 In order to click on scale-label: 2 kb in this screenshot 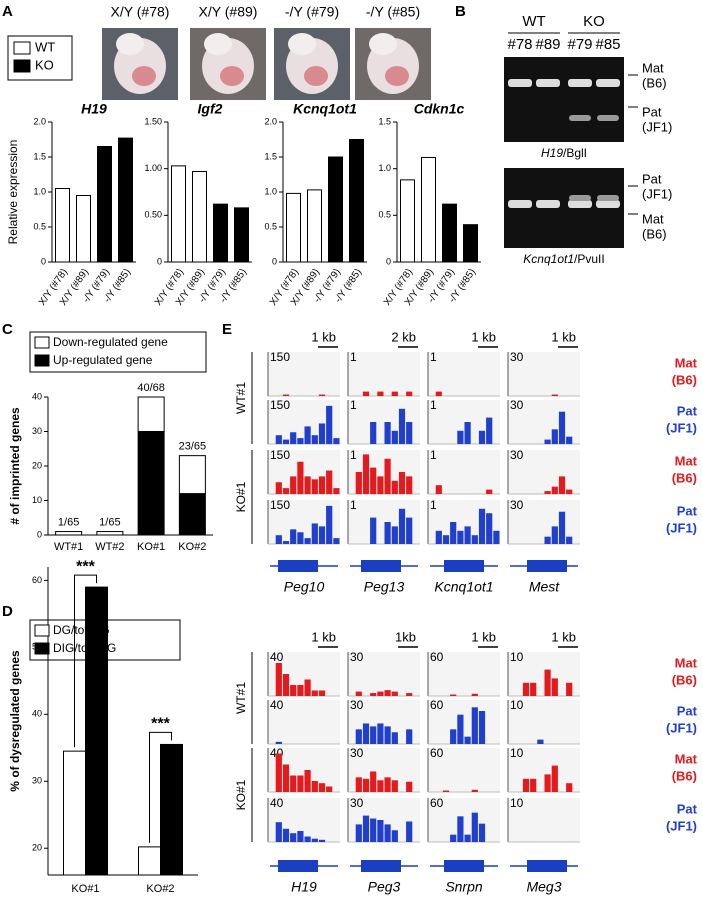, I will do `click(403, 336)`.